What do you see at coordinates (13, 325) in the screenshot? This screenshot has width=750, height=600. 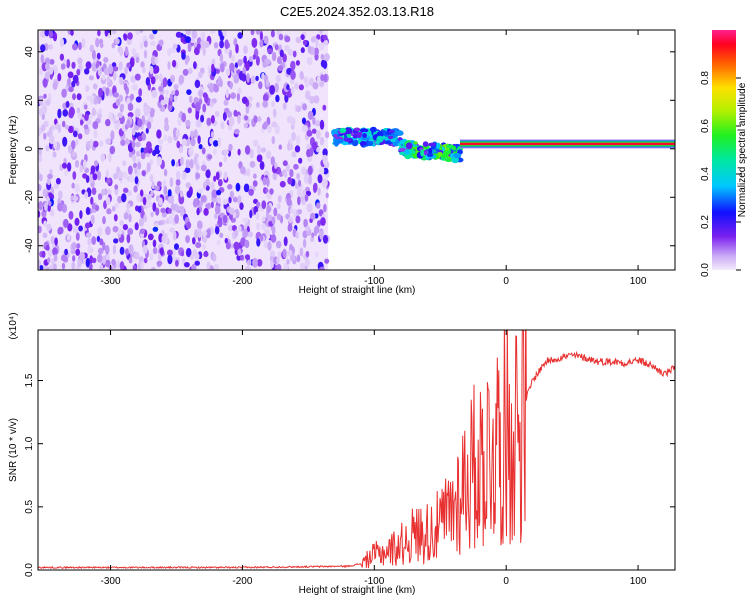 I see `snr-y-multiplier: (x10⁴)` at bounding box center [13, 325].